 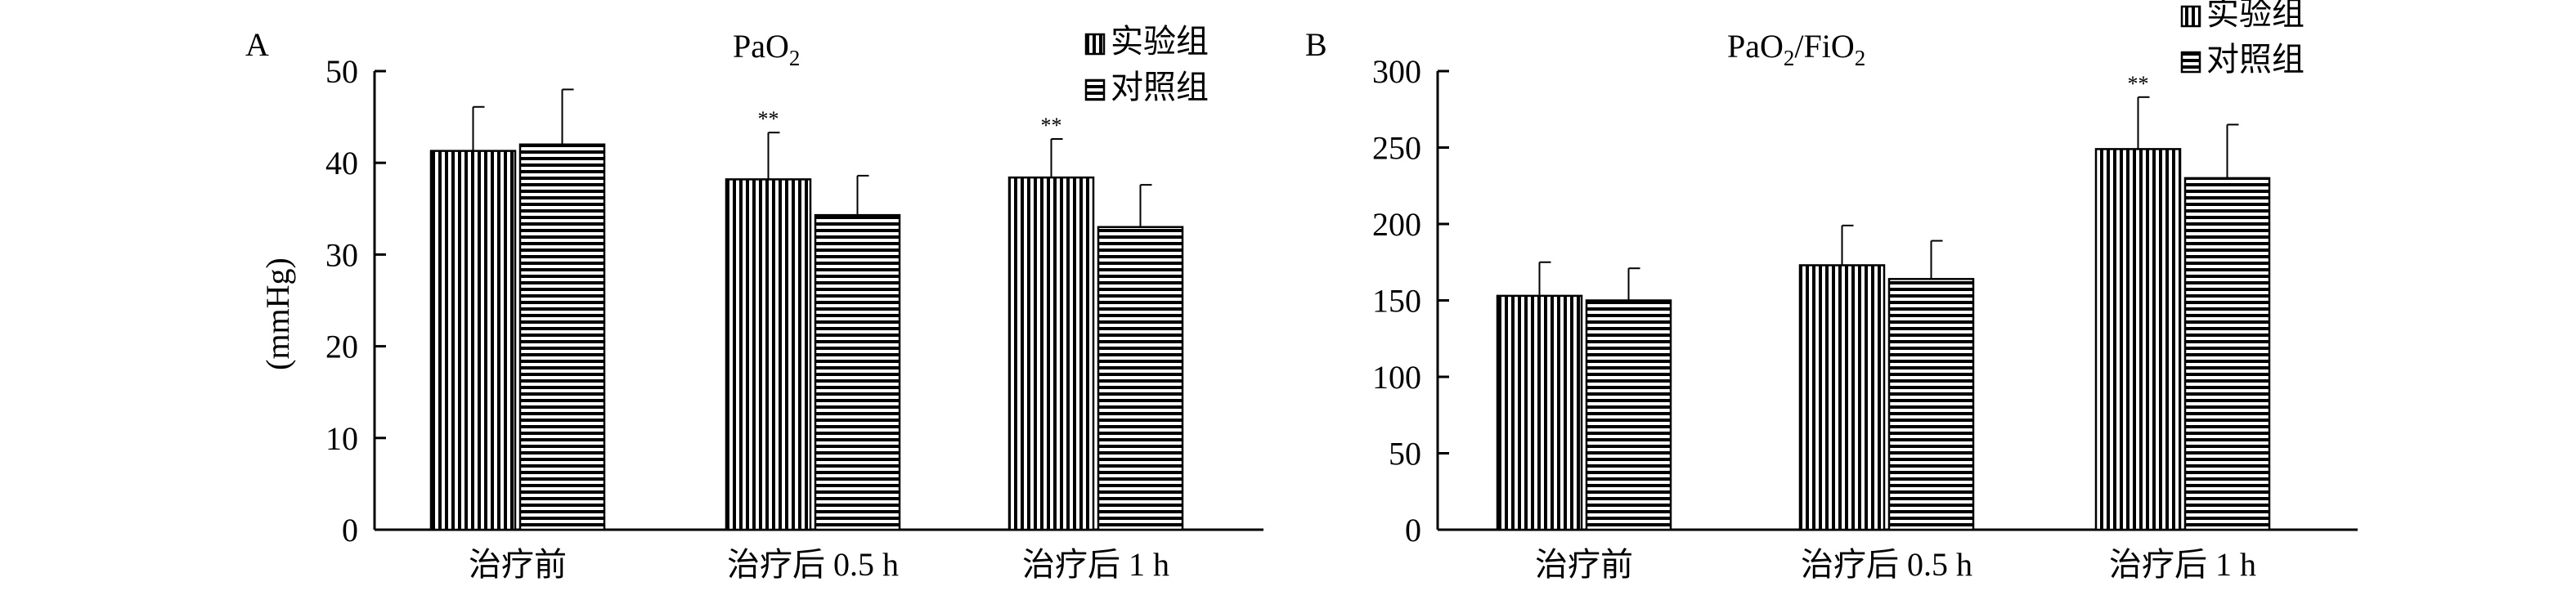 I want to click on panel-label: A, so click(x=257, y=44).